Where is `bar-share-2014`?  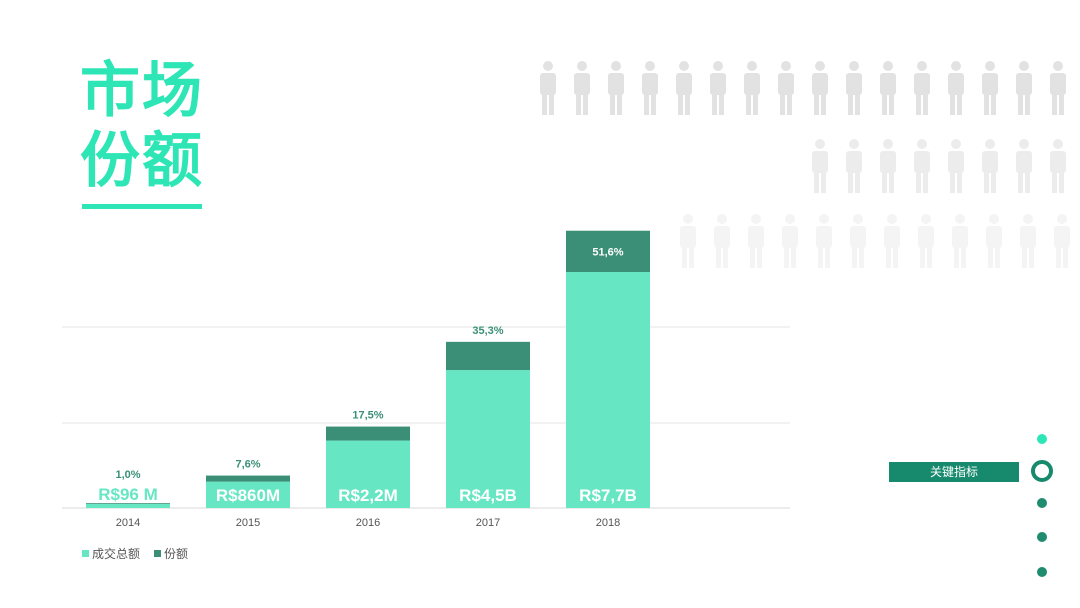 bar-share-2014 is located at coordinates (128, 503).